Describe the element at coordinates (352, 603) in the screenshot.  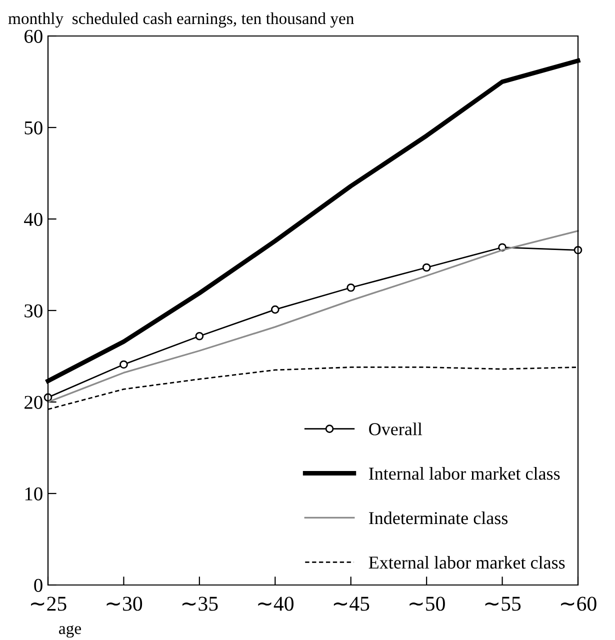
I see `x-tick-label: ∼45` at that location.